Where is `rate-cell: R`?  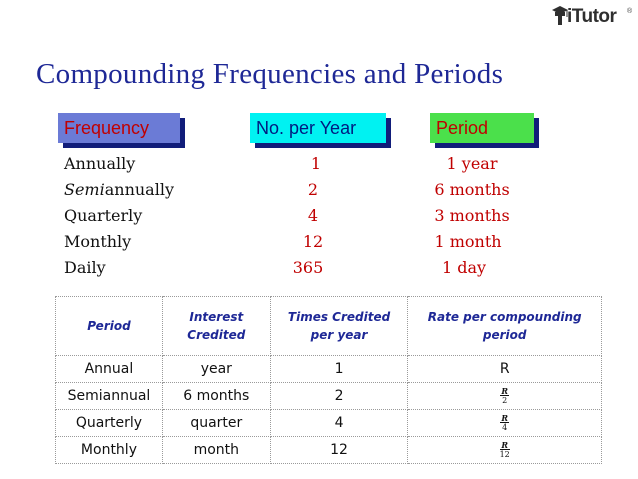
rate-cell: R is located at coordinates (504, 369).